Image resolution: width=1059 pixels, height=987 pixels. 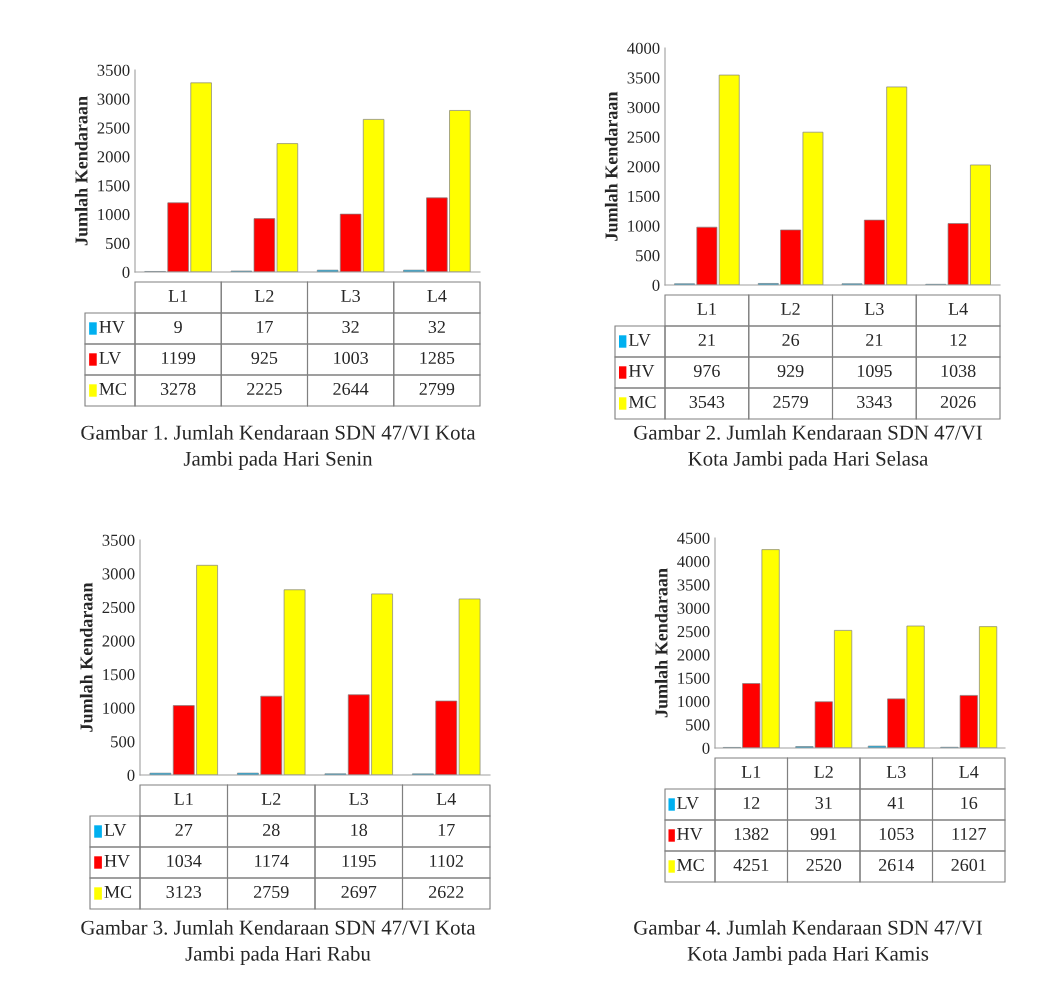 I want to click on data-label: 2622, so click(x=446, y=892).